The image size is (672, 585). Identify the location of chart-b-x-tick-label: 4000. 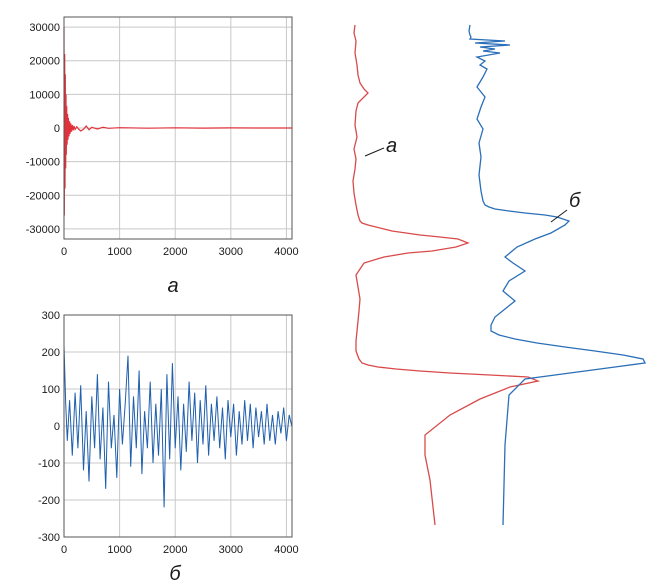
(286, 550).